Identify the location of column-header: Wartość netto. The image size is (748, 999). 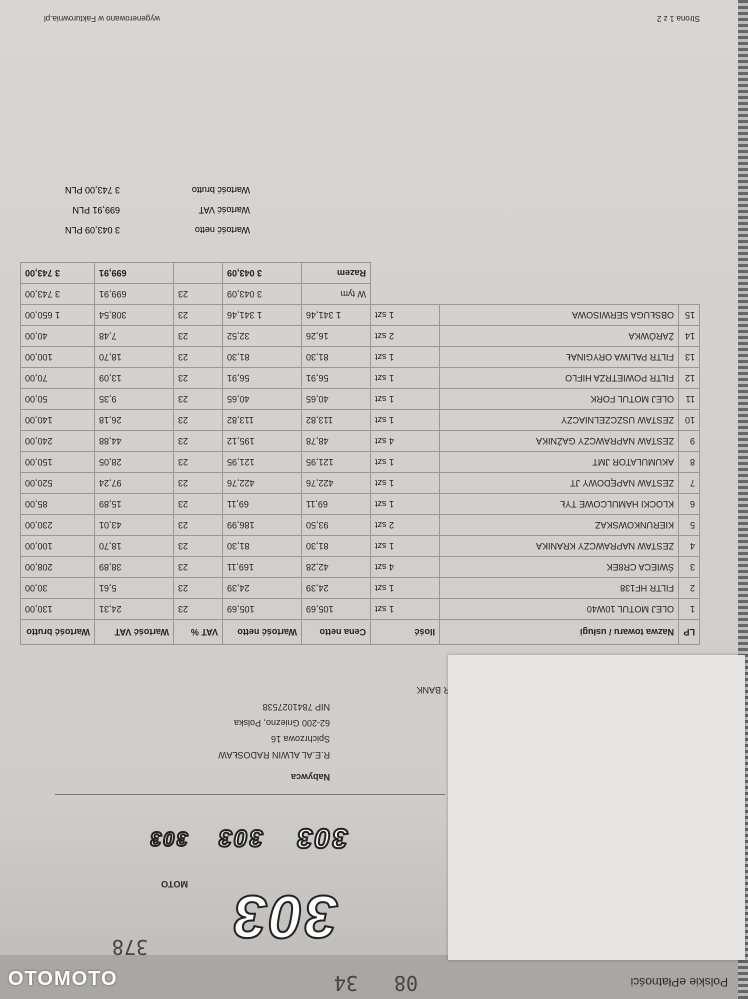
(262, 632).